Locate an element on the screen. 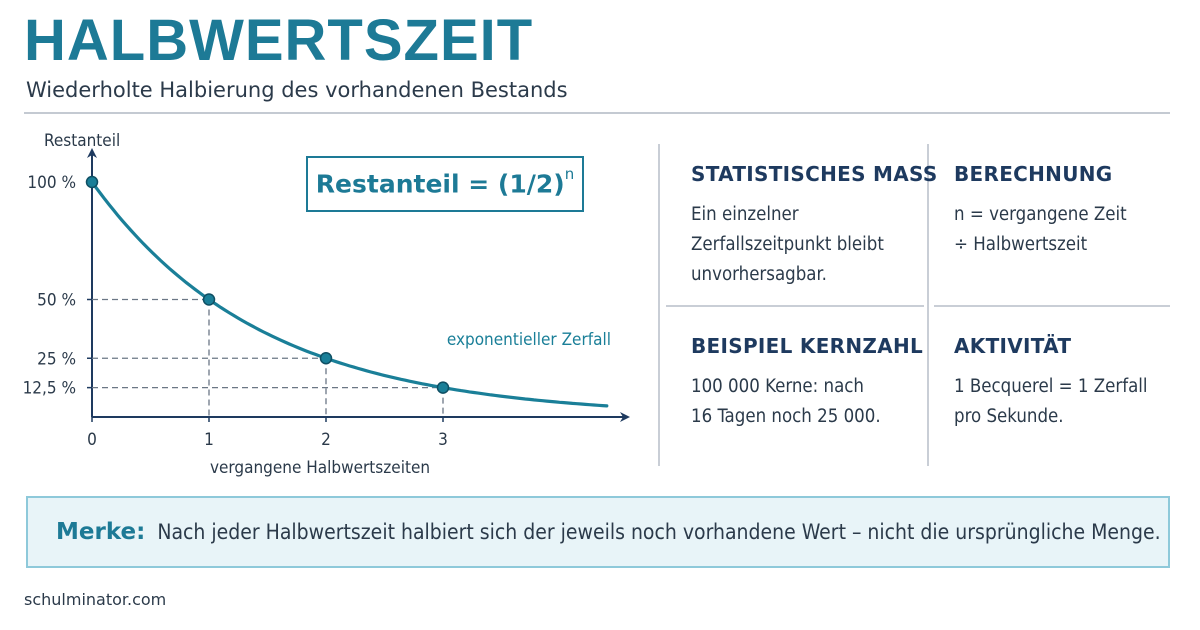 The image size is (1200, 630). panel-divider-vertical-left is located at coordinates (659, 305).